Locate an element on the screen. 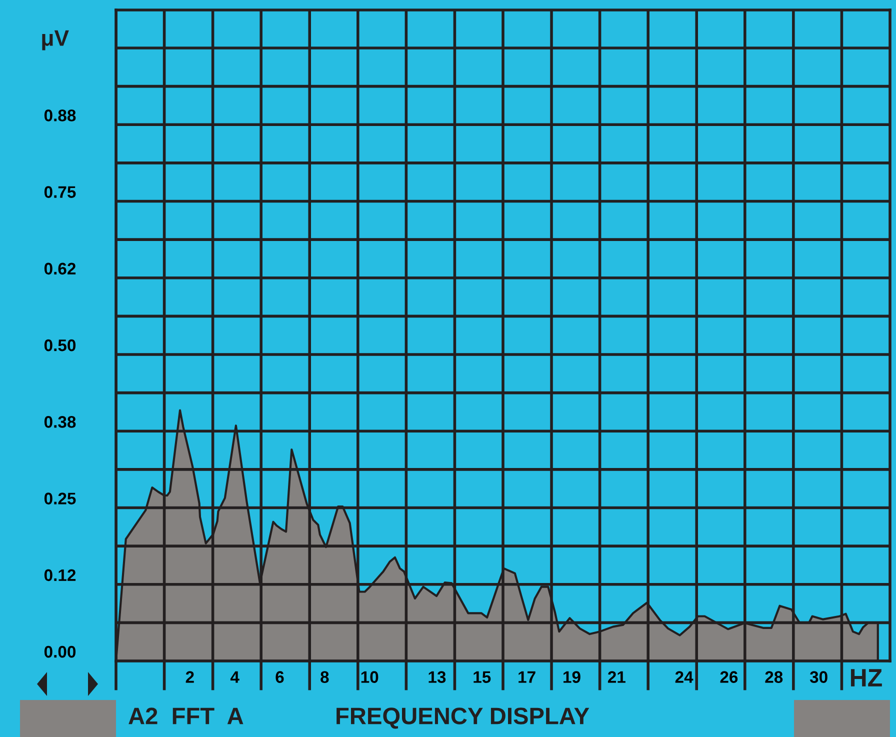 The width and height of the screenshot is (896, 737). y-tick-label: 0.75 is located at coordinates (60, 192).